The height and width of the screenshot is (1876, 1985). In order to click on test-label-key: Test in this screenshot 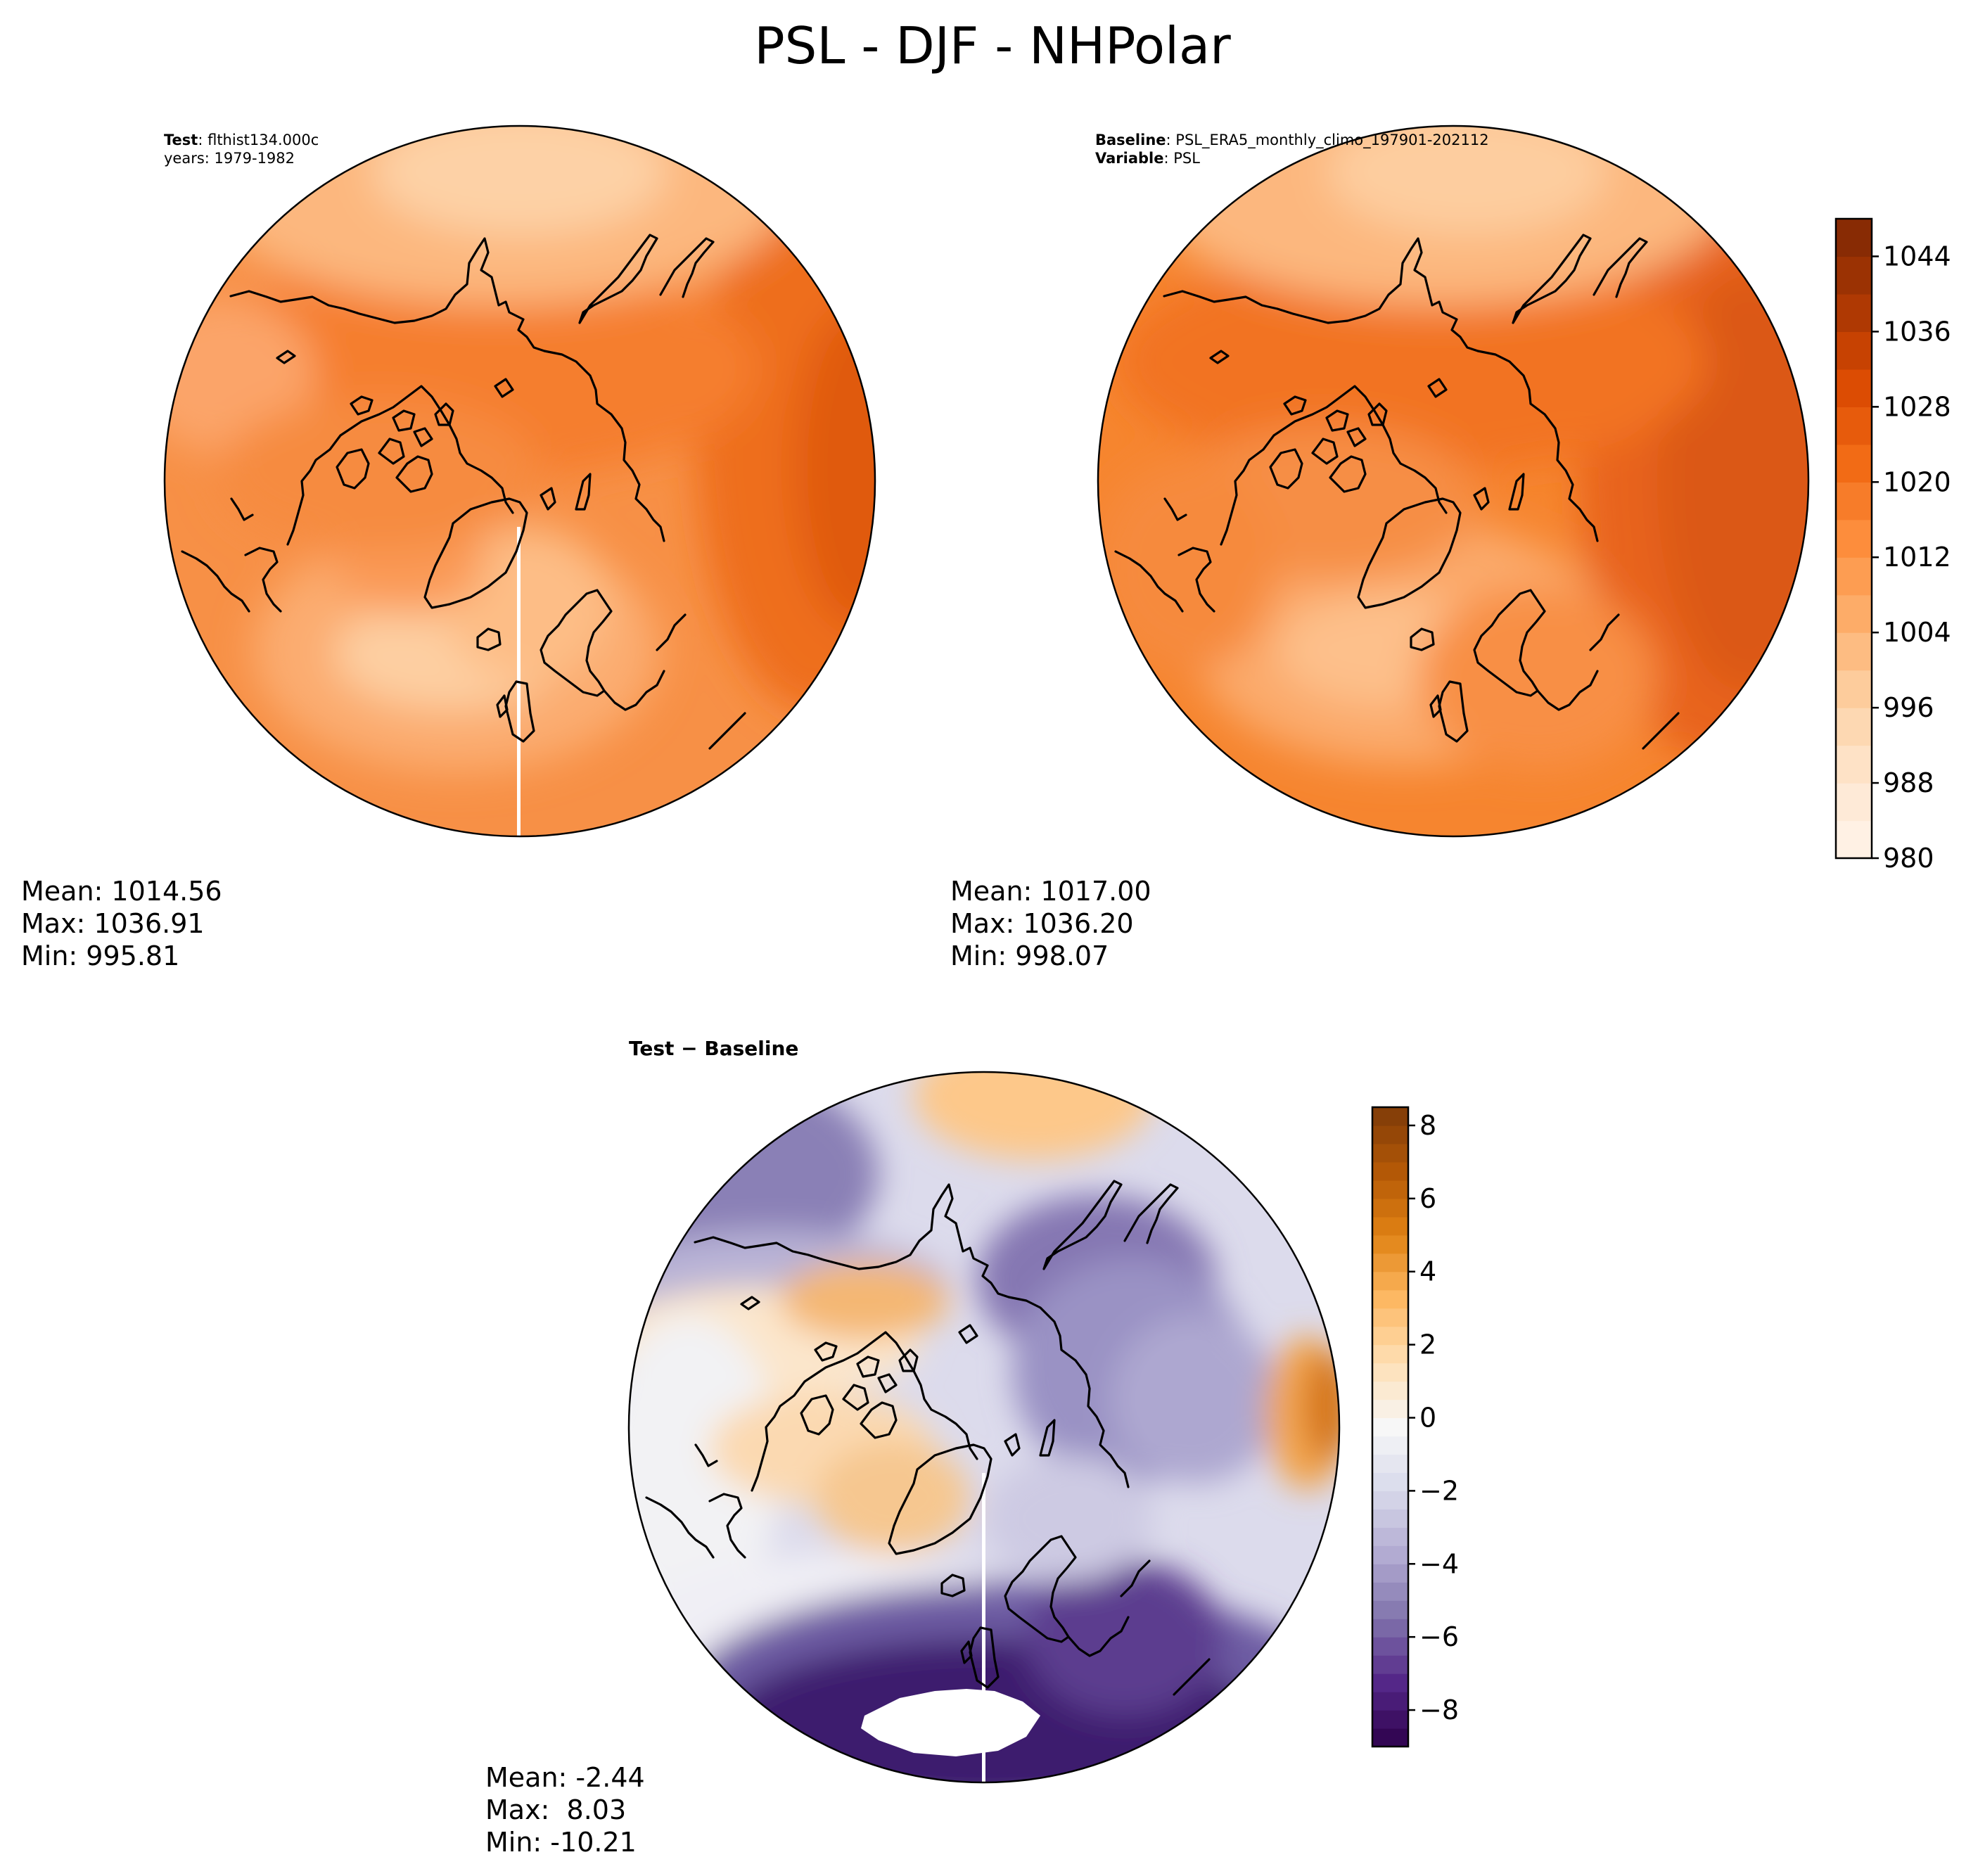, I will do `click(181, 140)`.